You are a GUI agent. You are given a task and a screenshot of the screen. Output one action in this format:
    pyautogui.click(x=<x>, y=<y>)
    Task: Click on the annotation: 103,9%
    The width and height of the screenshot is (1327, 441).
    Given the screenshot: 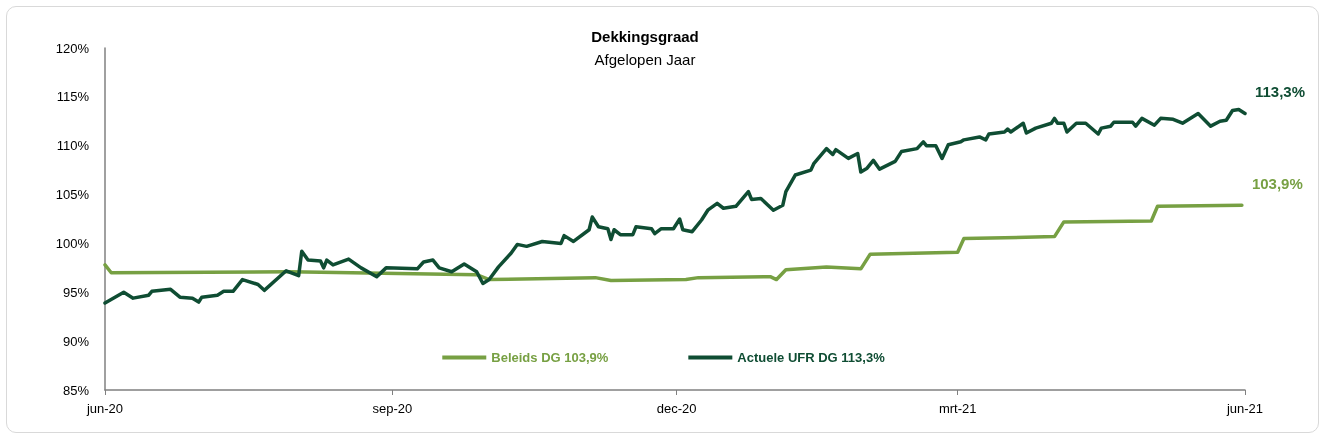 What is the action you would take?
    pyautogui.click(x=1277, y=183)
    